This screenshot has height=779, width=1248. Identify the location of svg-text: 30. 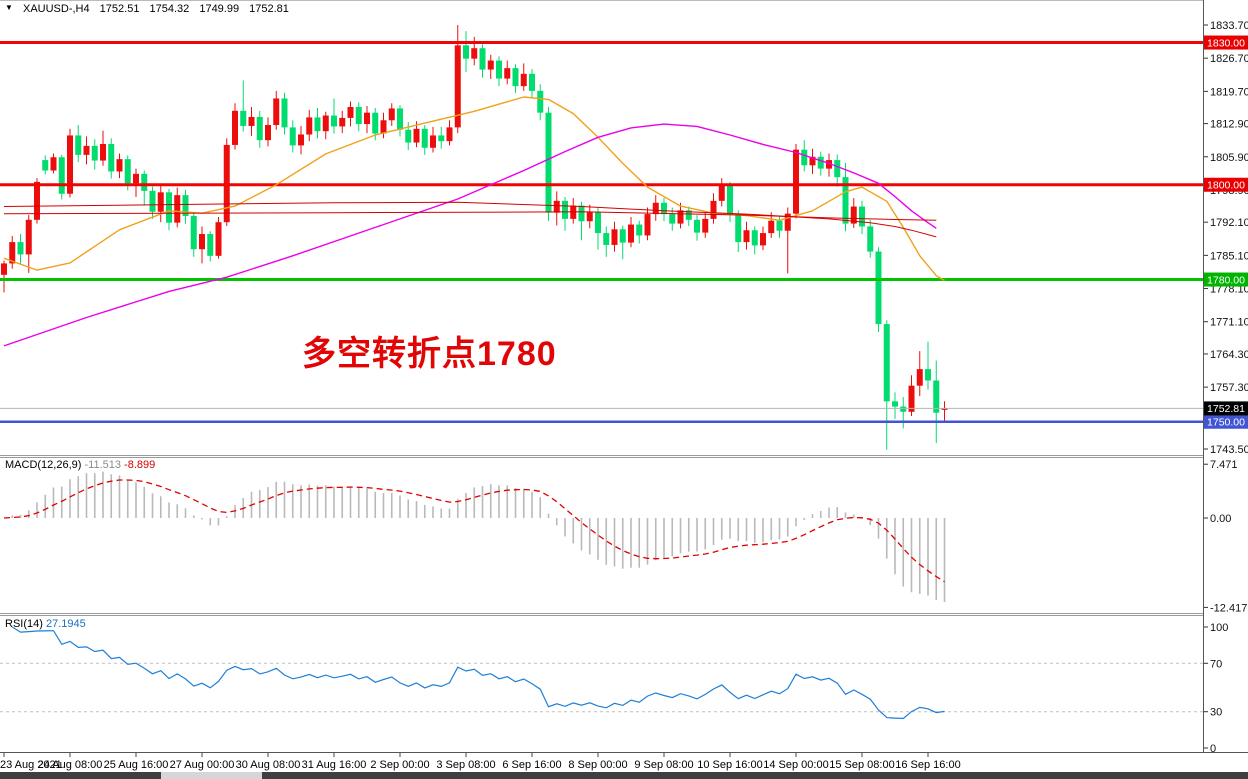
(1216, 713).